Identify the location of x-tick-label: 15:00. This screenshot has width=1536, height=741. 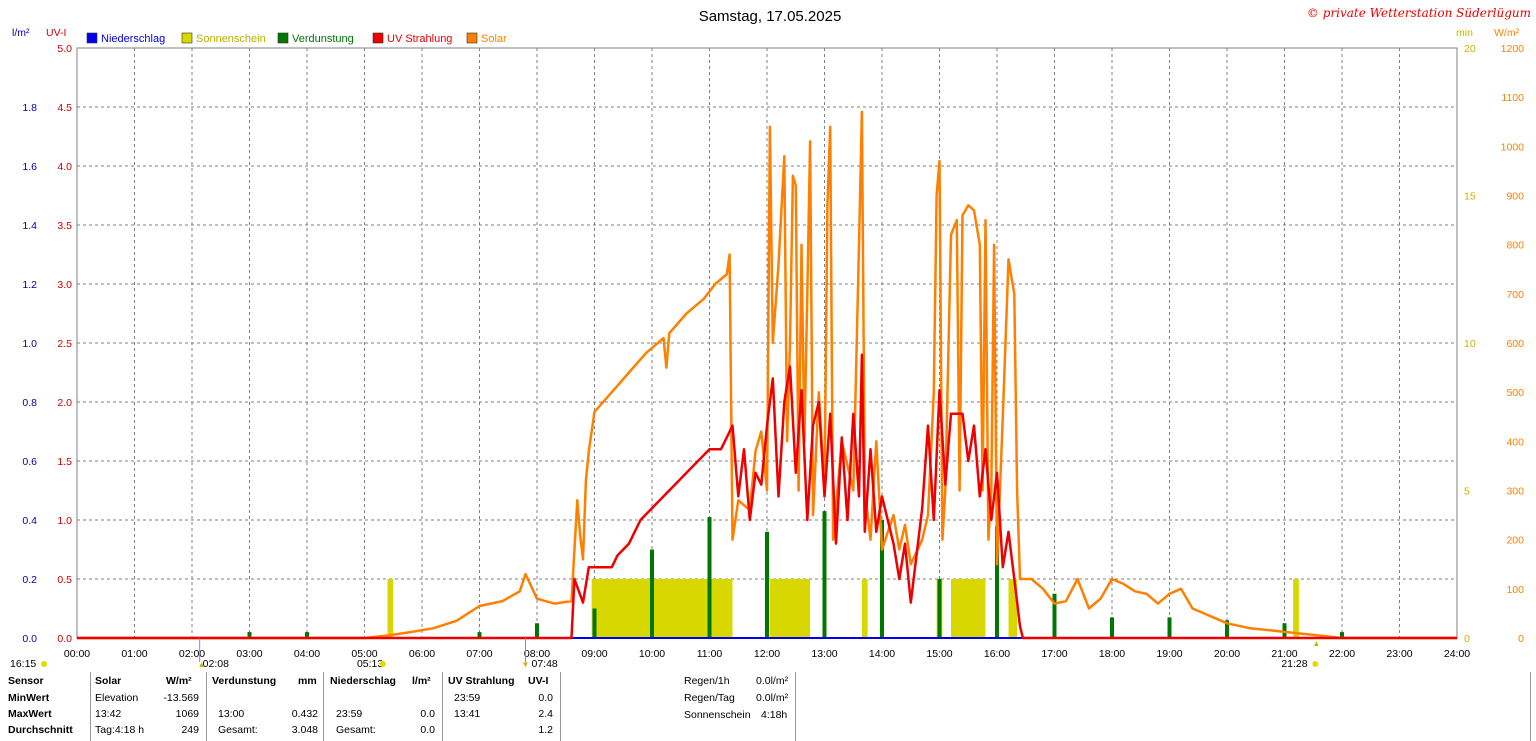
(939, 654).